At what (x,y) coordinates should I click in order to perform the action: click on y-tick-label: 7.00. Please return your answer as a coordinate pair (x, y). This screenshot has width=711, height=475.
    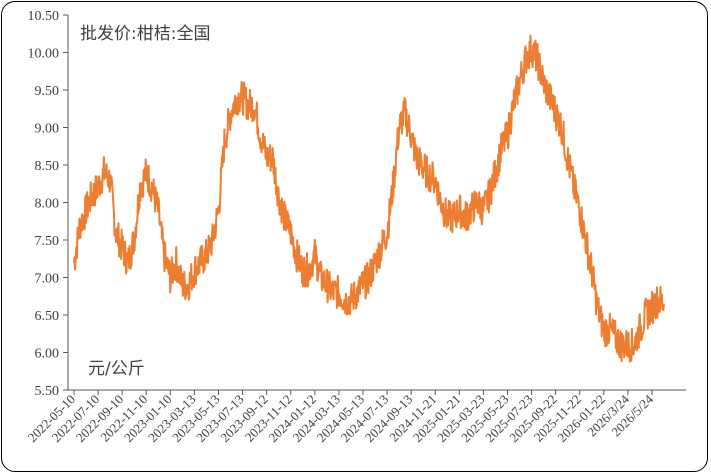
    Looking at the image, I should click on (47, 279).